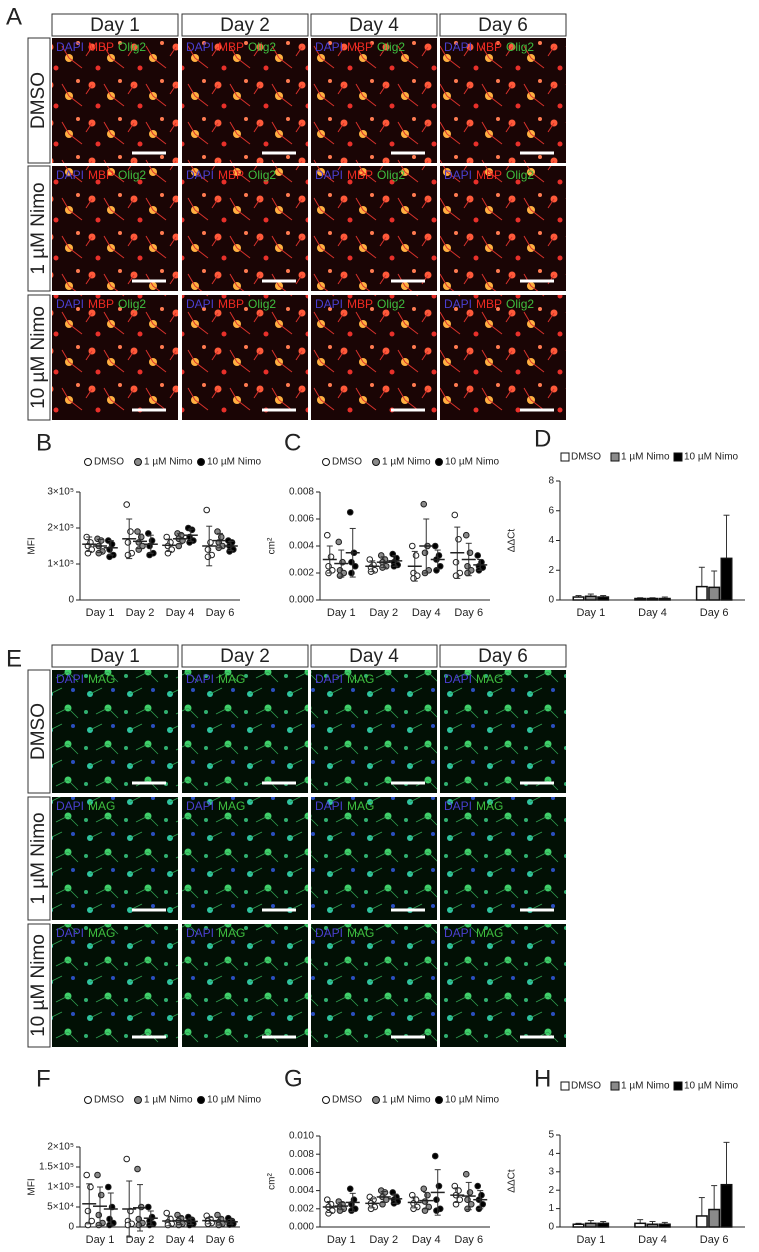 The image size is (759, 1252). I want to click on y-tick-label: 0.004, so click(301, 546).